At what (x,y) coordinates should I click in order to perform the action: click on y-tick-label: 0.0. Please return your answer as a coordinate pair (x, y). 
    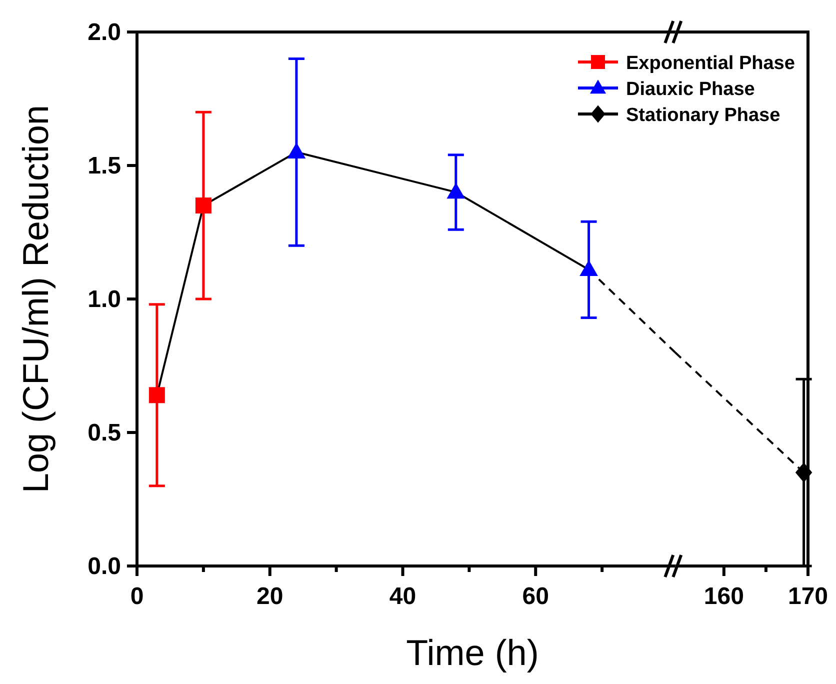
    Looking at the image, I should click on (104, 566).